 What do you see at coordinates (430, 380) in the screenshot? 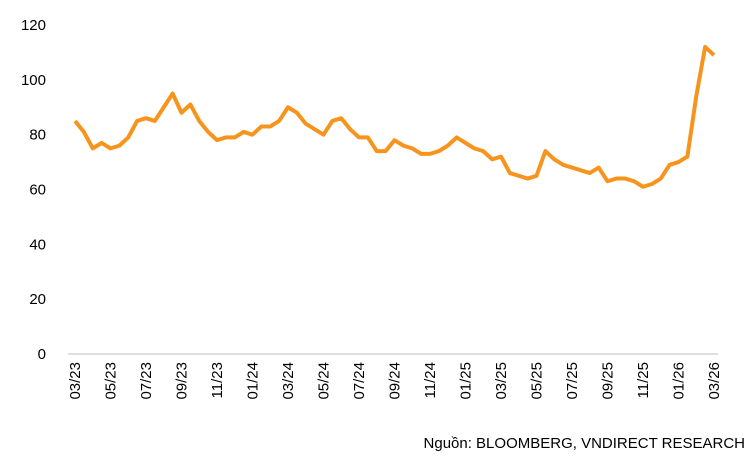
I see `x-tick-label: 11/24` at bounding box center [430, 380].